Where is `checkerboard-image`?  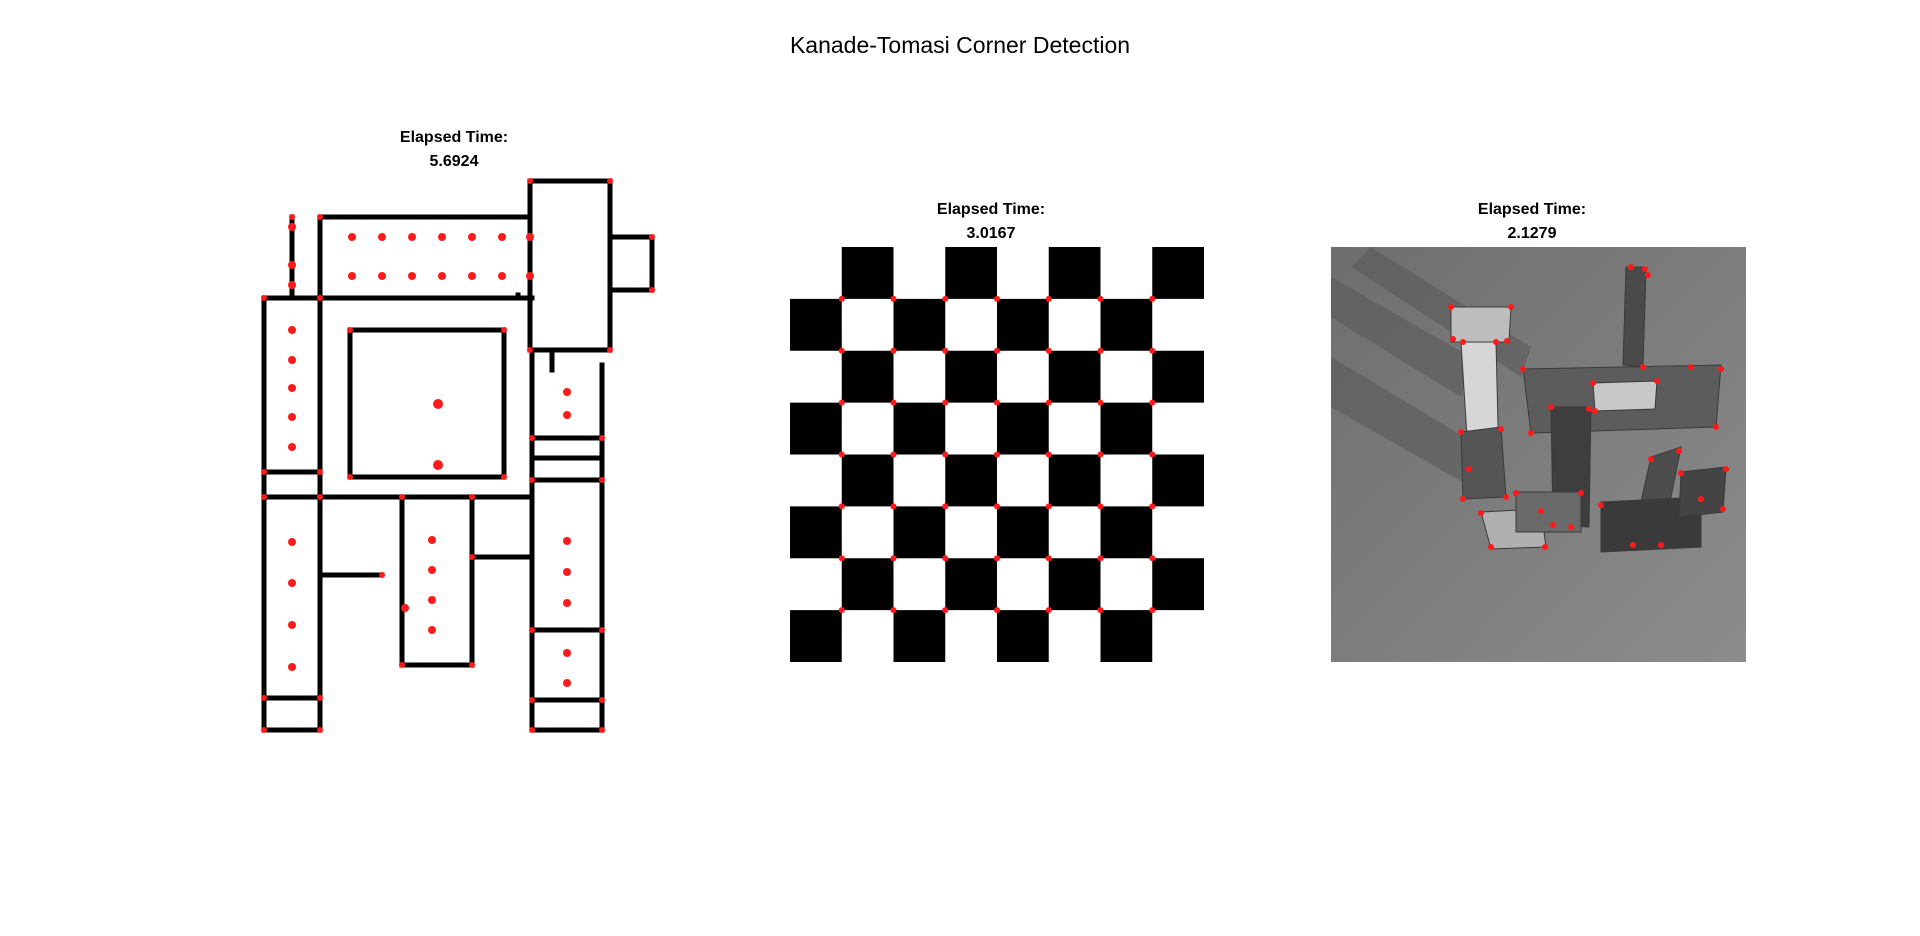 checkerboard-image is located at coordinates (997, 454).